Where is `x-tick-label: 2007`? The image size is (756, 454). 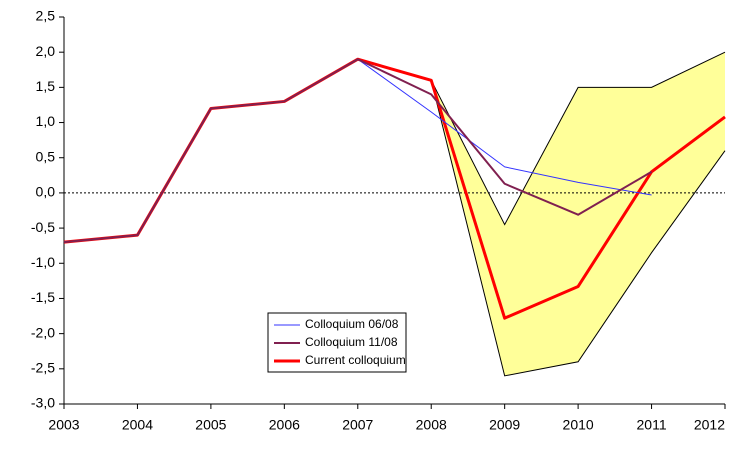
x-tick-label: 2007 is located at coordinates (357, 425).